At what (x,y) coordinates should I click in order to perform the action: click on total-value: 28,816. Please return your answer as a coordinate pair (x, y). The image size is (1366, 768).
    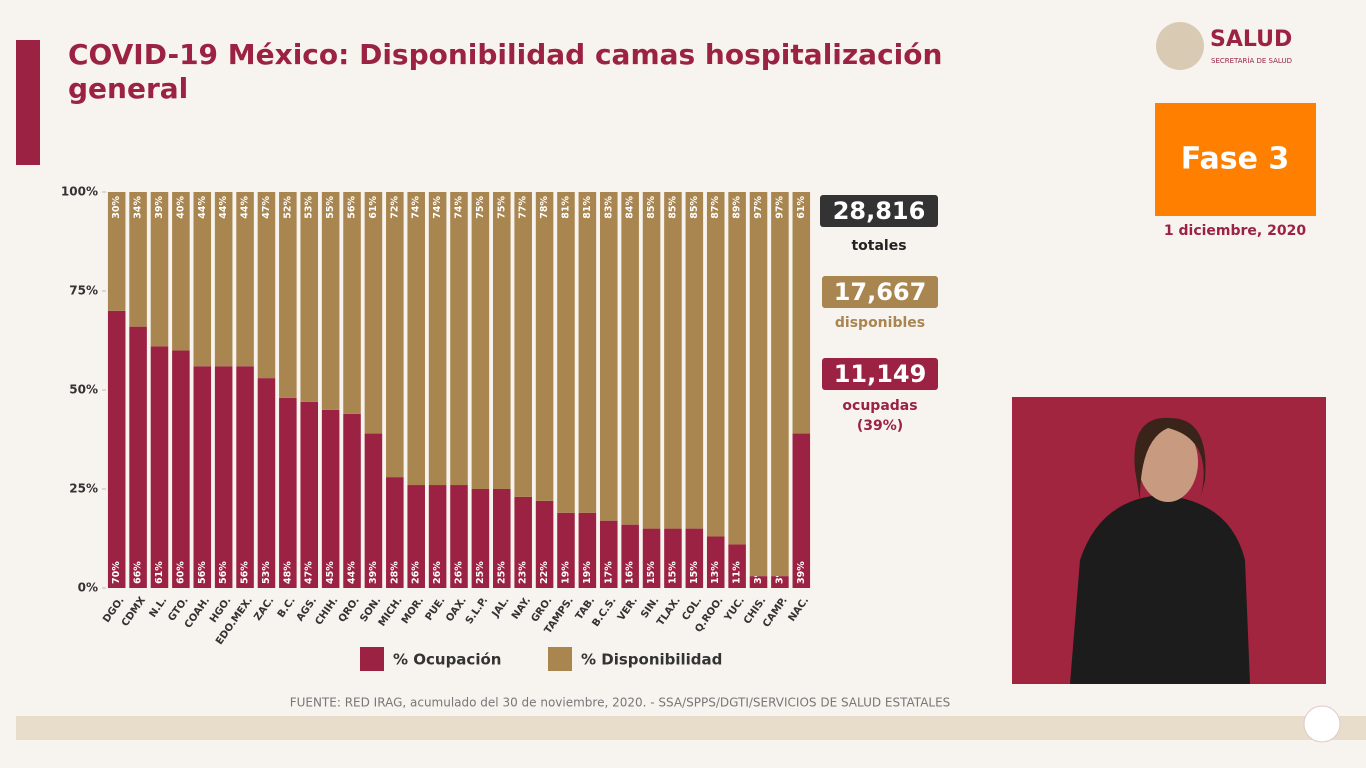
    Looking at the image, I should click on (879, 211).